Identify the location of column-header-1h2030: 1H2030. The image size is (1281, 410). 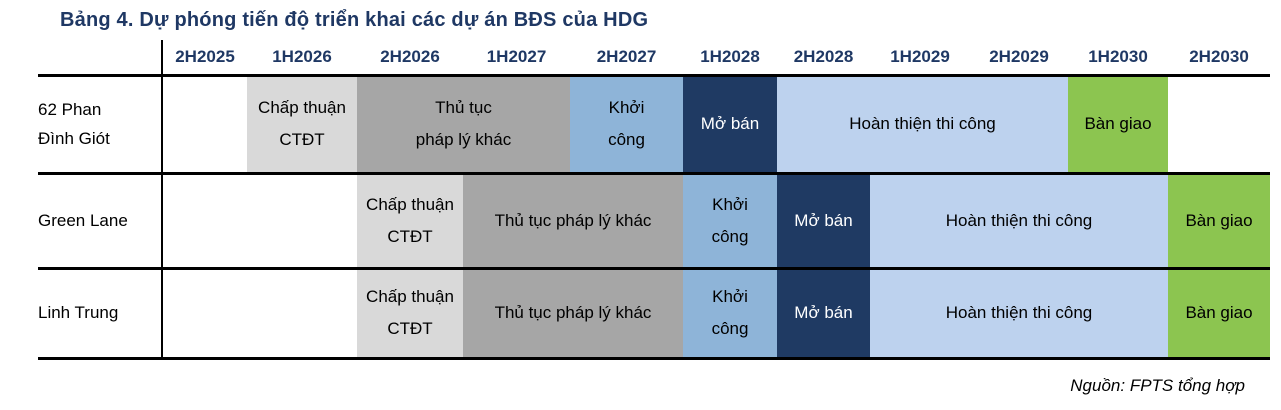
(1118, 56).